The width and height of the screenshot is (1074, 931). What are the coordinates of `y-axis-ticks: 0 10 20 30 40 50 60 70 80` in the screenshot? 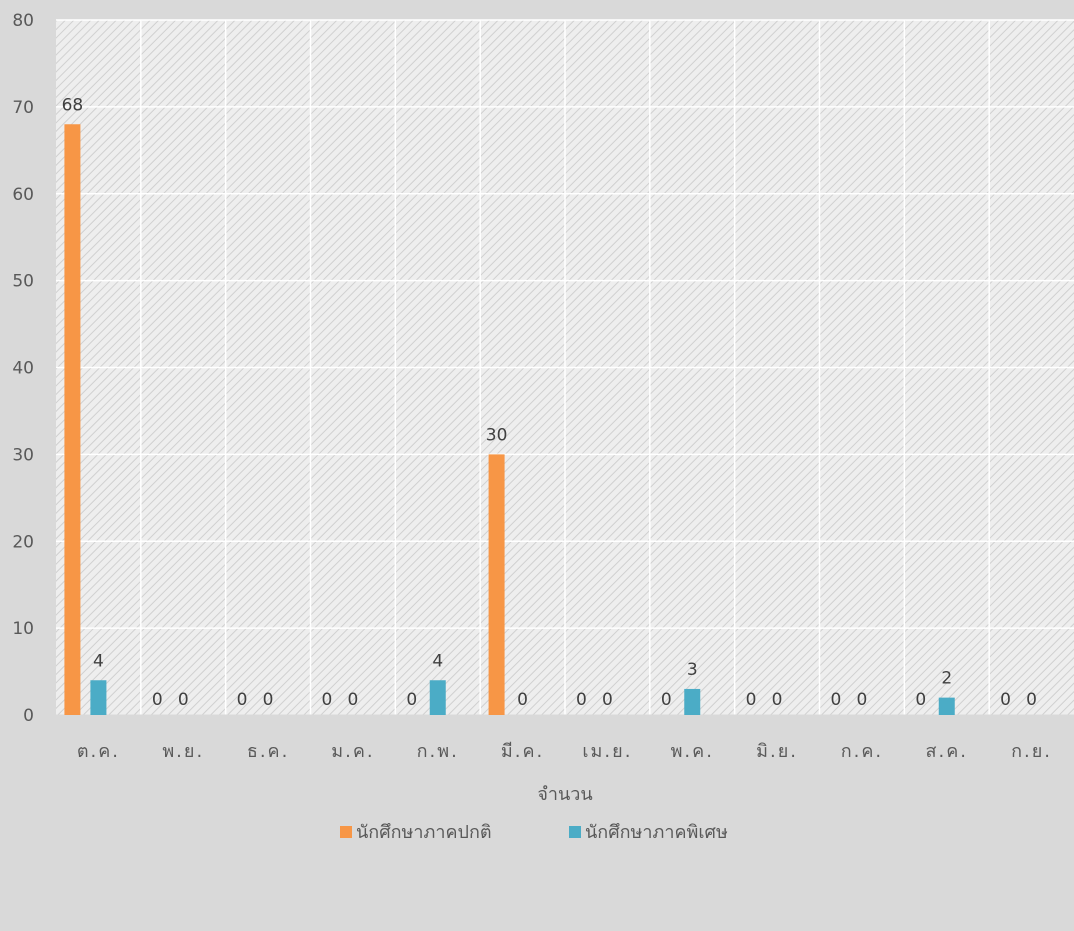 It's located at (23, 368).